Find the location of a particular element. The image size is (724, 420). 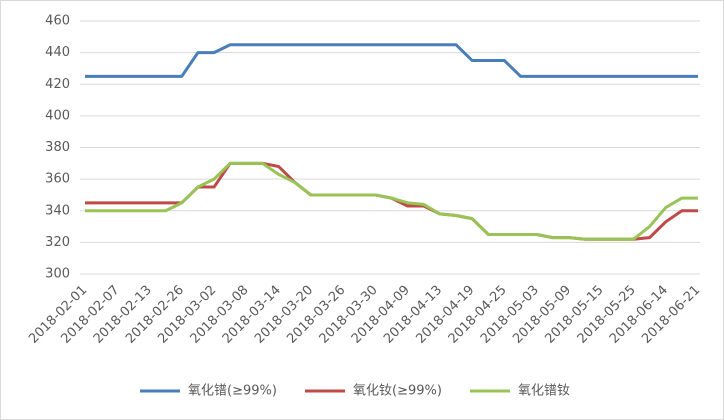

y-tick-label: 320 is located at coordinates (57, 242).